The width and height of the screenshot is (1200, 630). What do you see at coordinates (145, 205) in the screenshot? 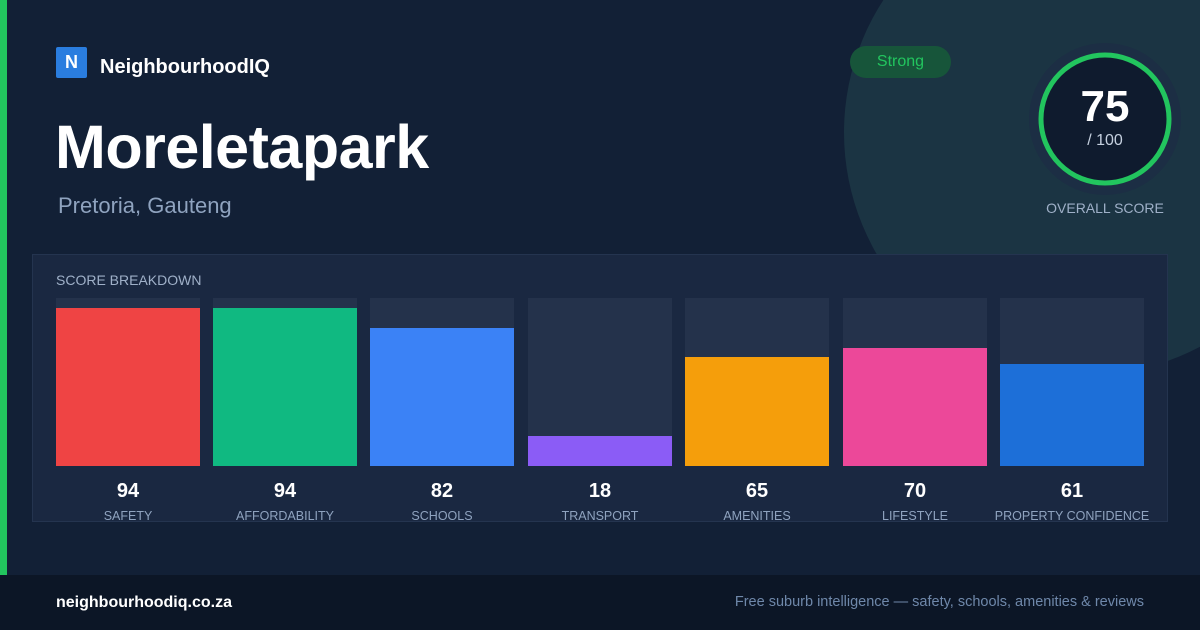
I see `suburb-region: Pretoria, Gauteng` at bounding box center [145, 205].